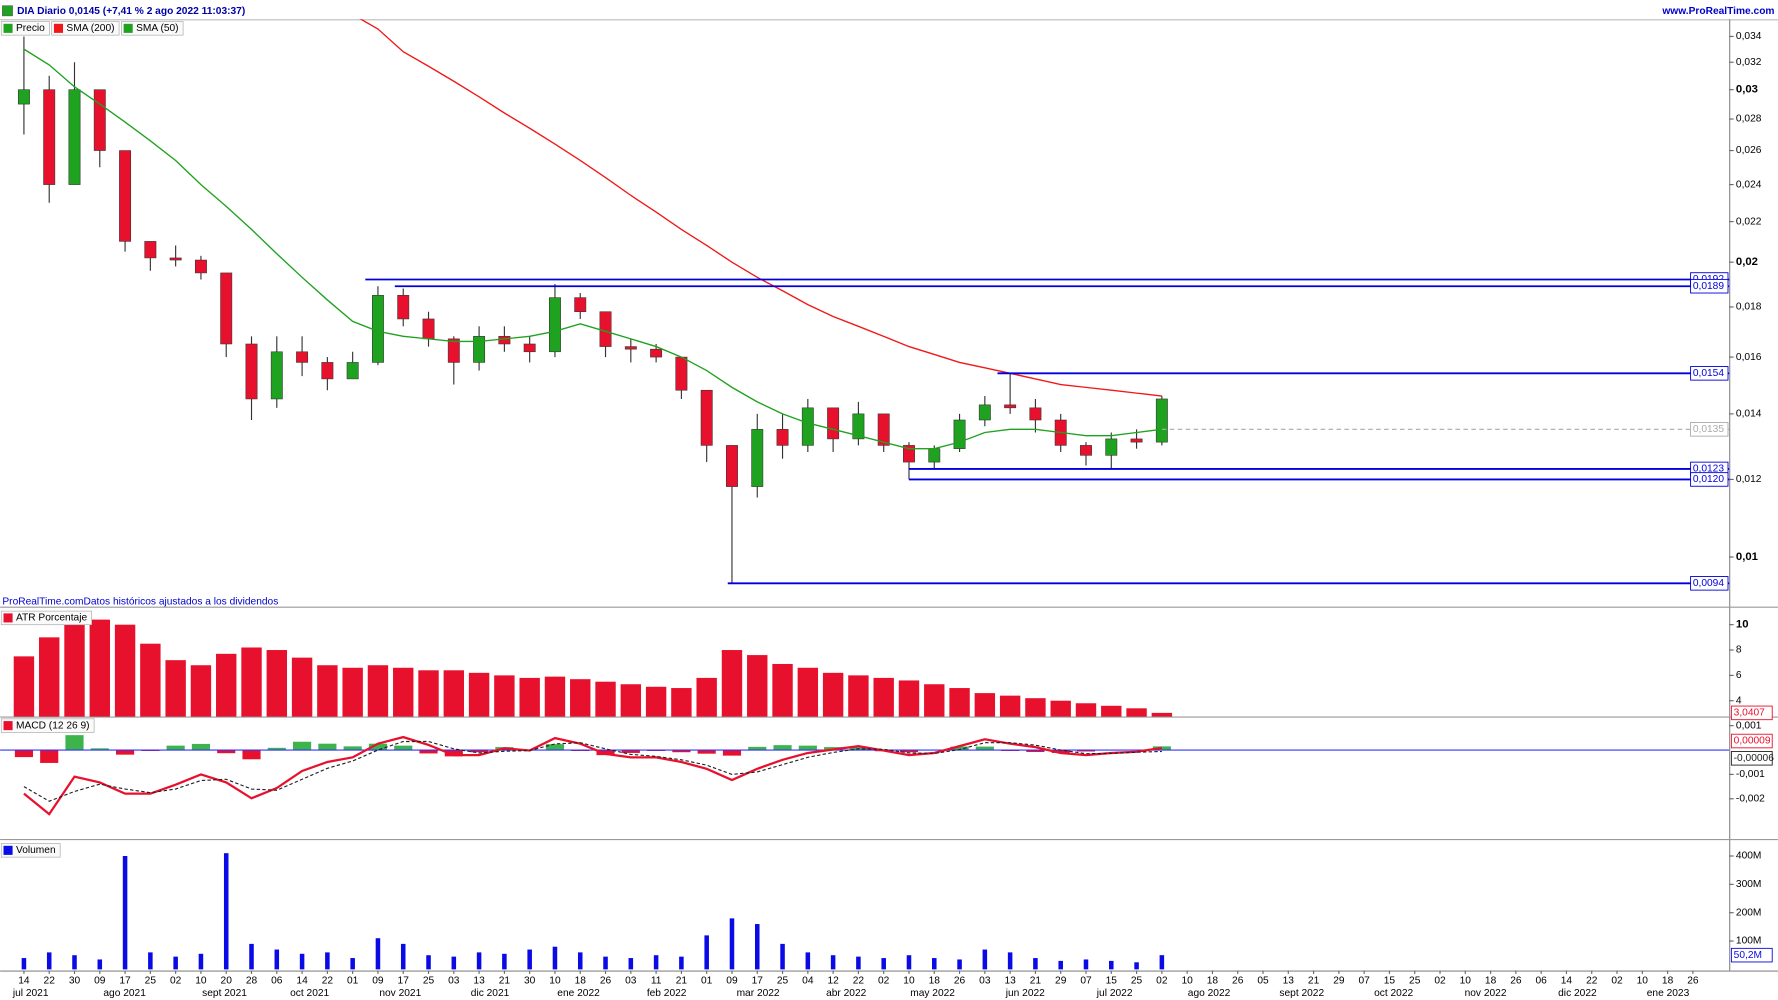 The image size is (1778, 1000). I want to click on value-box-label: 3,0407, so click(1749, 713).